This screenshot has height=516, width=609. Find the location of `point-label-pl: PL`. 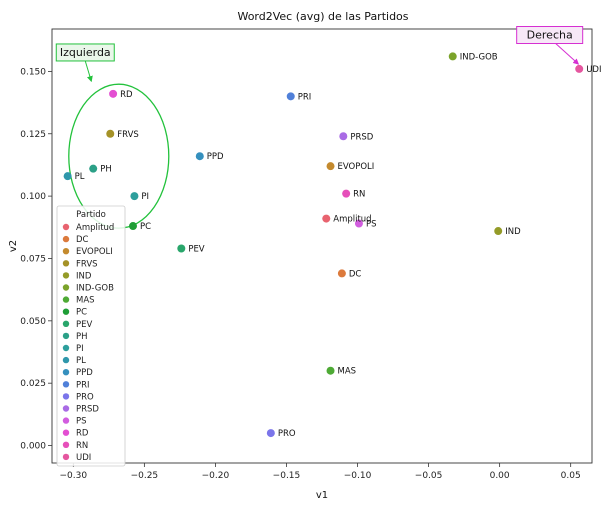

point-label-pl: PL is located at coordinates (80, 177).